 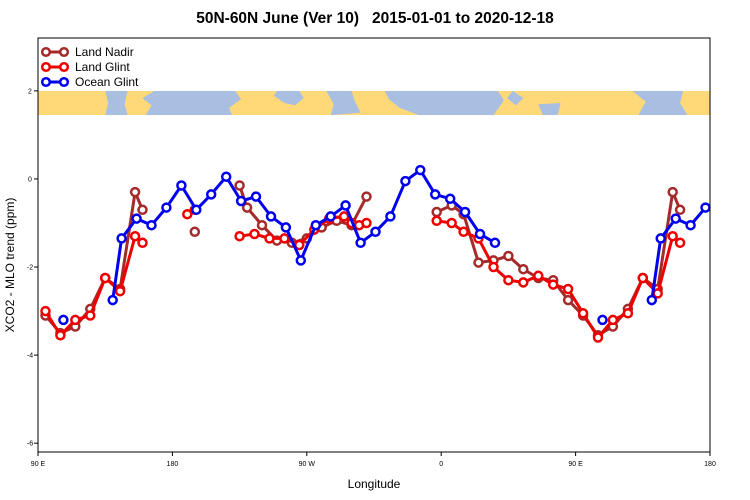 What do you see at coordinates (30, 268) in the screenshot?
I see `y-tick-label: -2` at bounding box center [30, 268].